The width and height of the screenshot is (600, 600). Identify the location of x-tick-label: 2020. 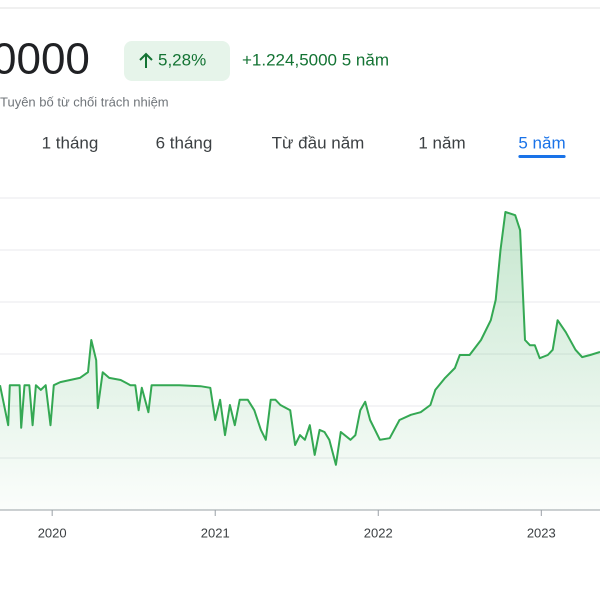
(52, 532).